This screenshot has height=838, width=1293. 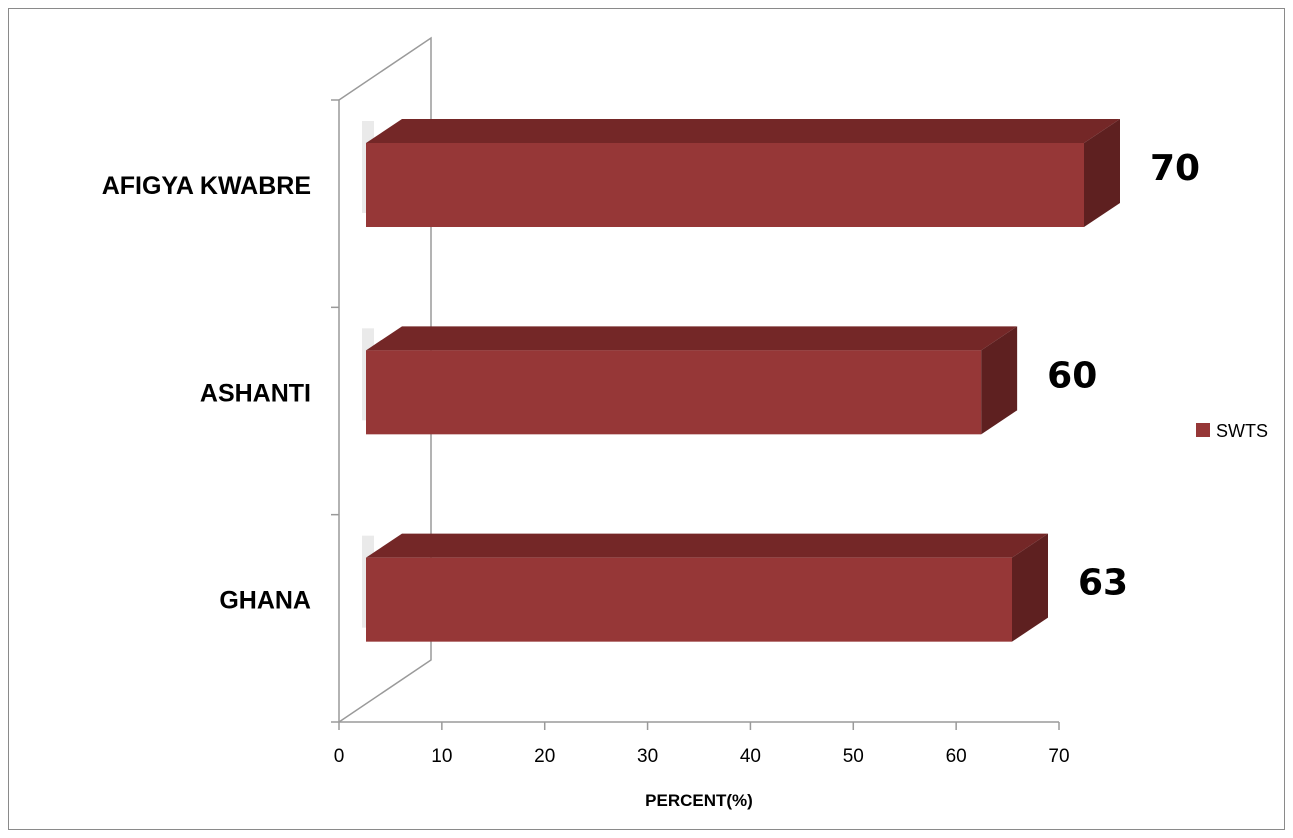 What do you see at coordinates (265, 601) in the screenshot?
I see `category-label: GHANA` at bounding box center [265, 601].